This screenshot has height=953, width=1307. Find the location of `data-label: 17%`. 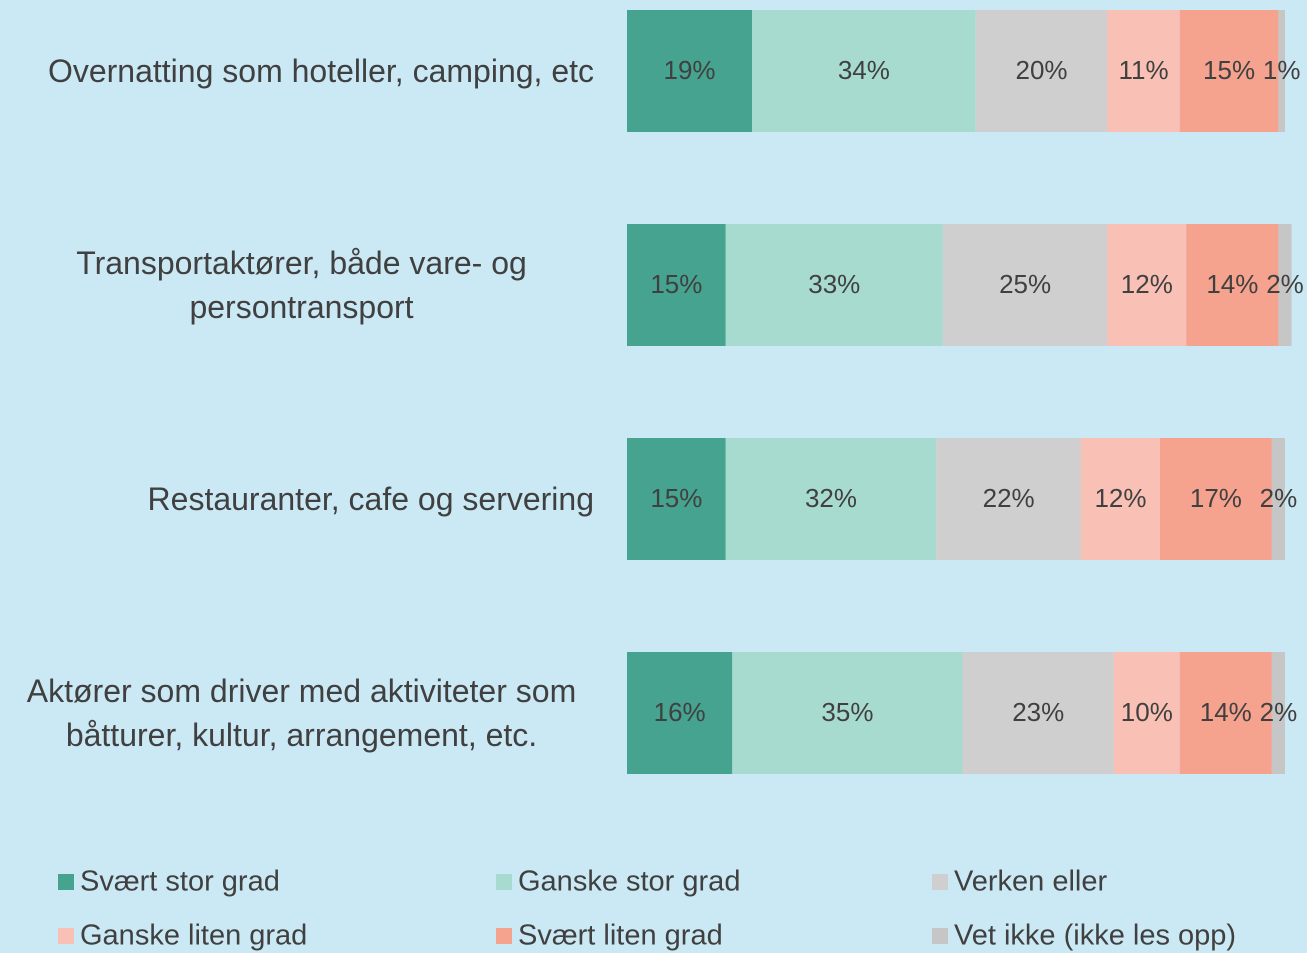

data-label: 17% is located at coordinates (1216, 498).